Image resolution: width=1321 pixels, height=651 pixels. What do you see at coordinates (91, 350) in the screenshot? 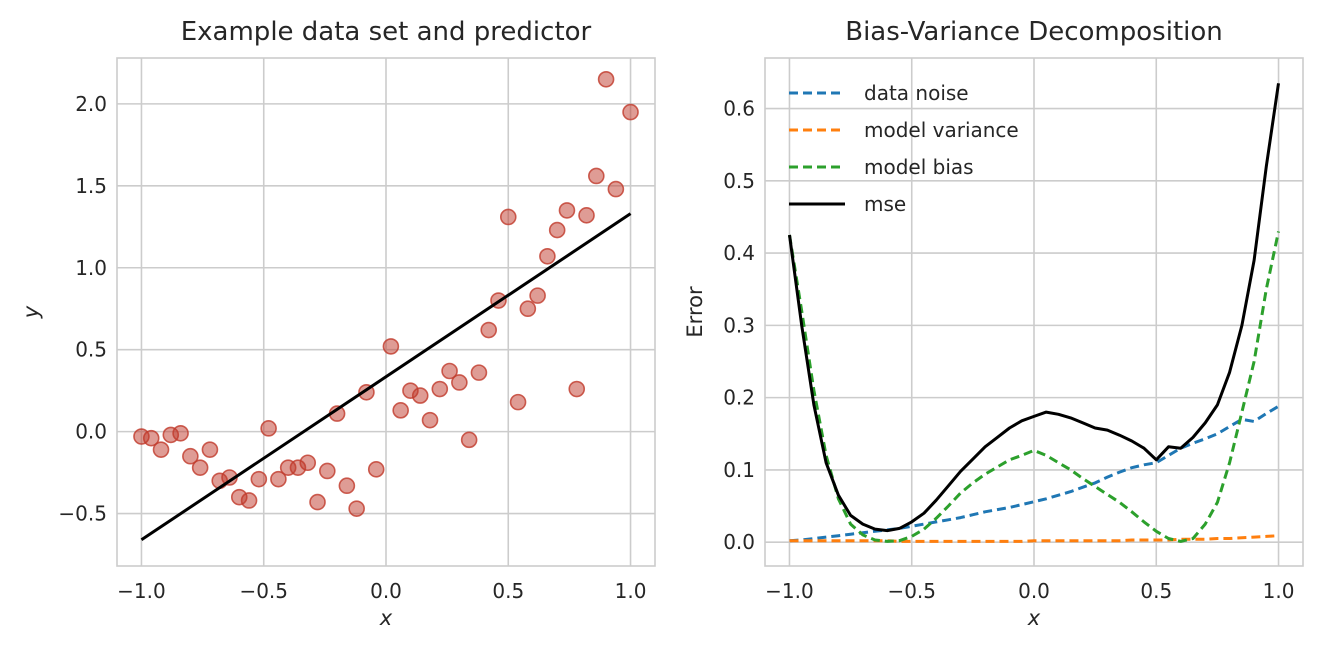
I see `left-y-tick-label: 0.5` at bounding box center [91, 350].